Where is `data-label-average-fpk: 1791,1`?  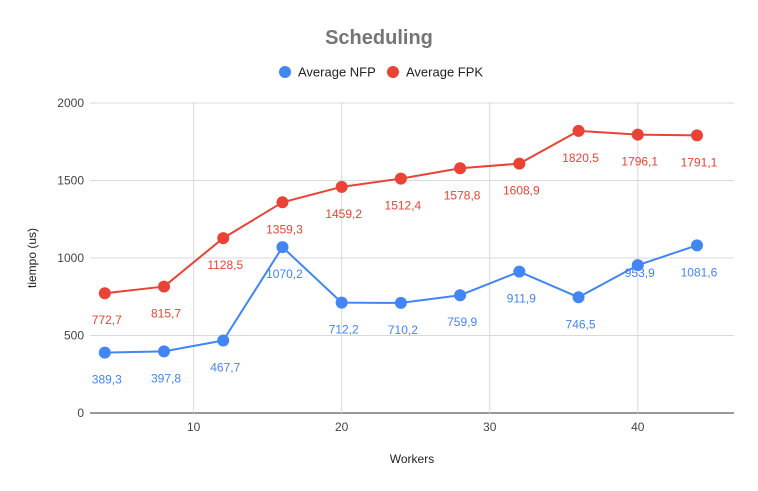 data-label-average-fpk: 1791,1 is located at coordinates (699, 162).